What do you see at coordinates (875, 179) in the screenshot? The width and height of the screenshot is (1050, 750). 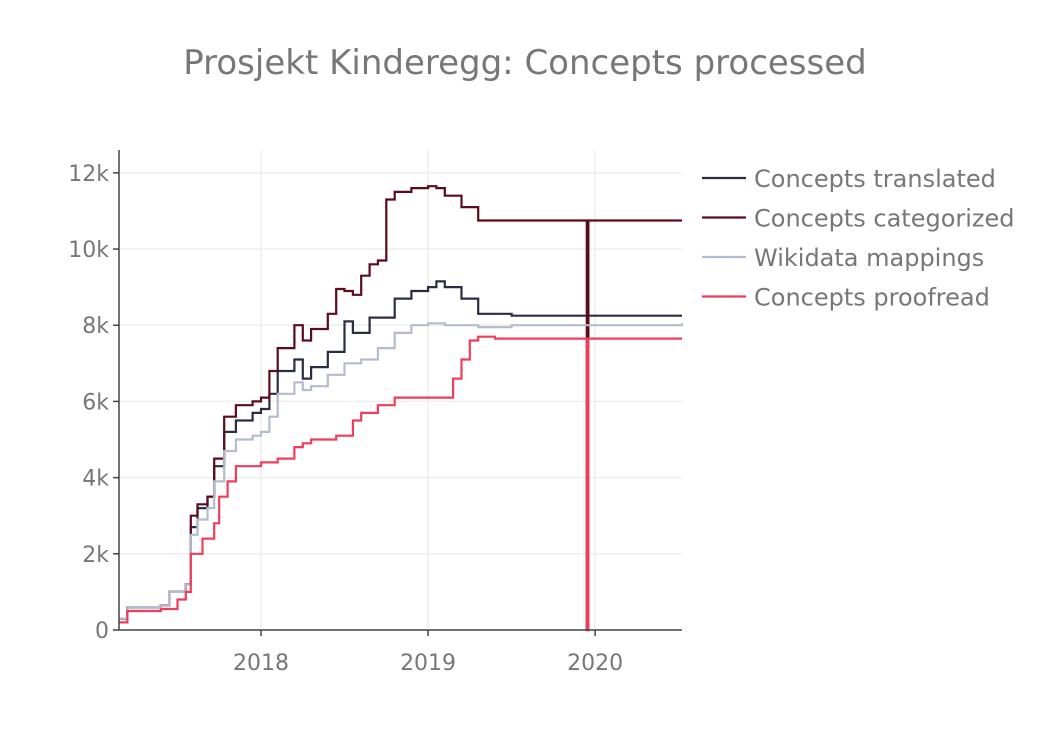 I see `legend-label-1: Concepts translated` at bounding box center [875, 179].